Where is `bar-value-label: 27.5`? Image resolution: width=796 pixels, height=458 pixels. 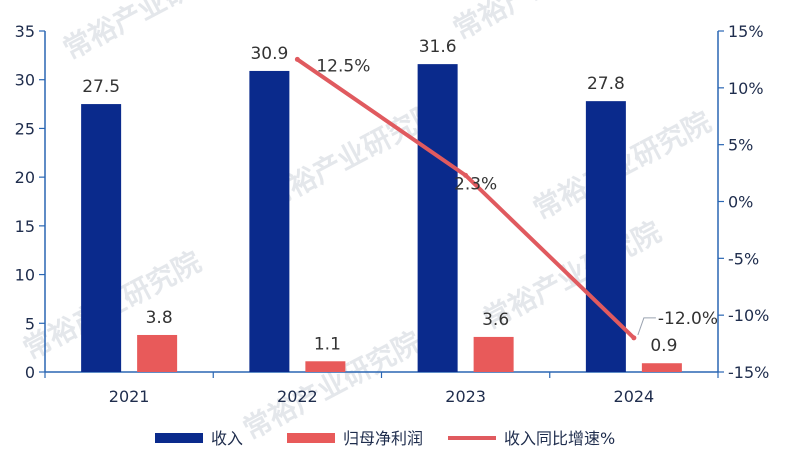 bar-value-label: 27.5 is located at coordinates (101, 87).